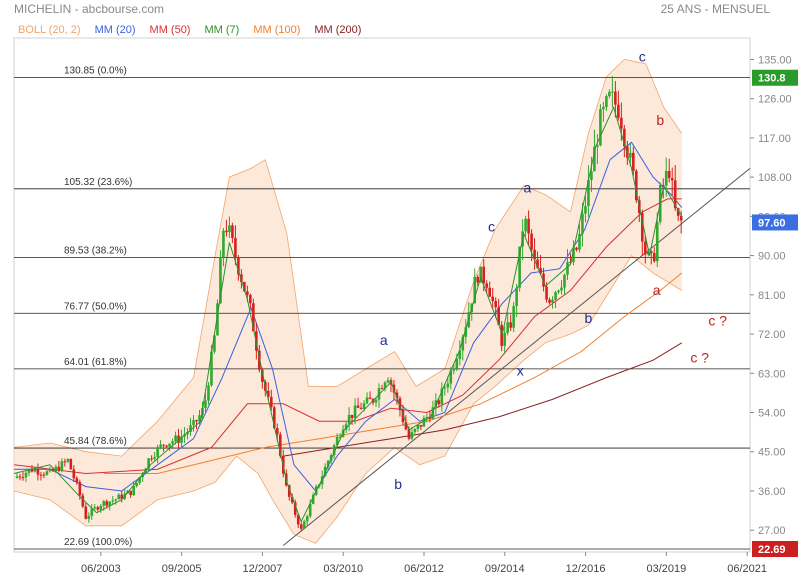  What do you see at coordinates (772, 335) in the screenshot?
I see `y-tick-label-5: 72.00` at bounding box center [772, 335].